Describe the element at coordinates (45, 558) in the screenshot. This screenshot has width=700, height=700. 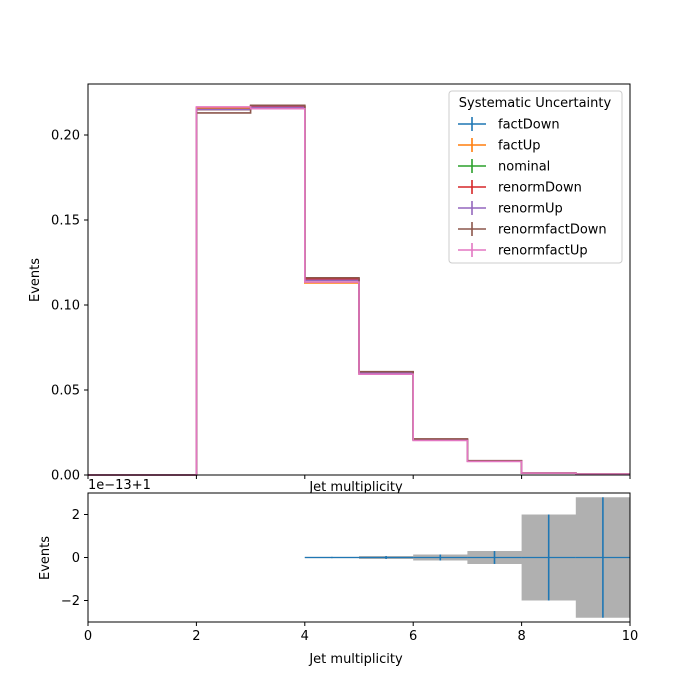
I see `ratio-y-axis-label: Events` at that location.